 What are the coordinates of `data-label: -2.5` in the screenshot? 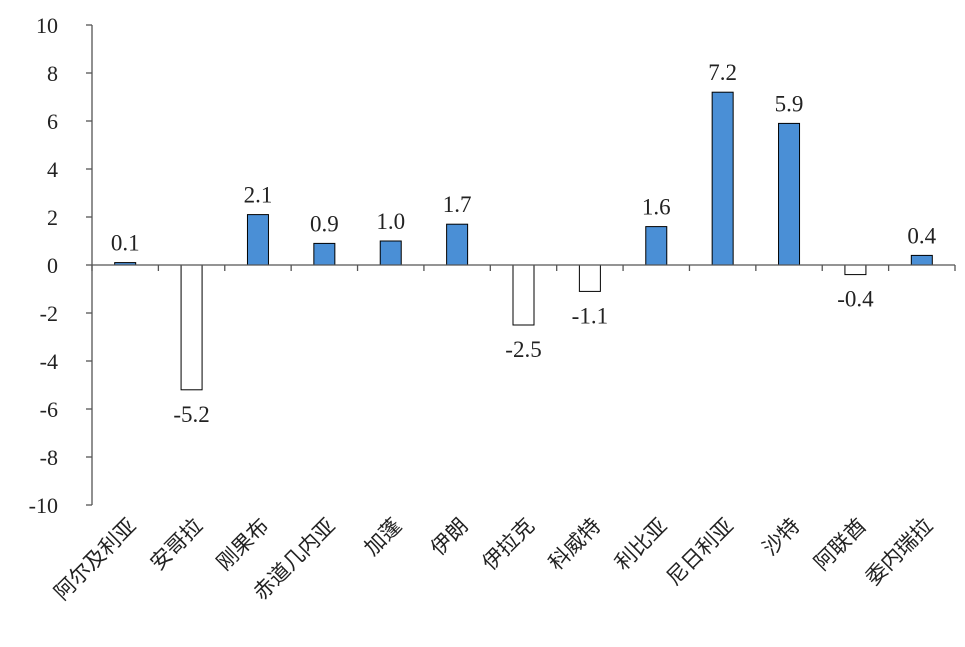 It's located at (523, 349).